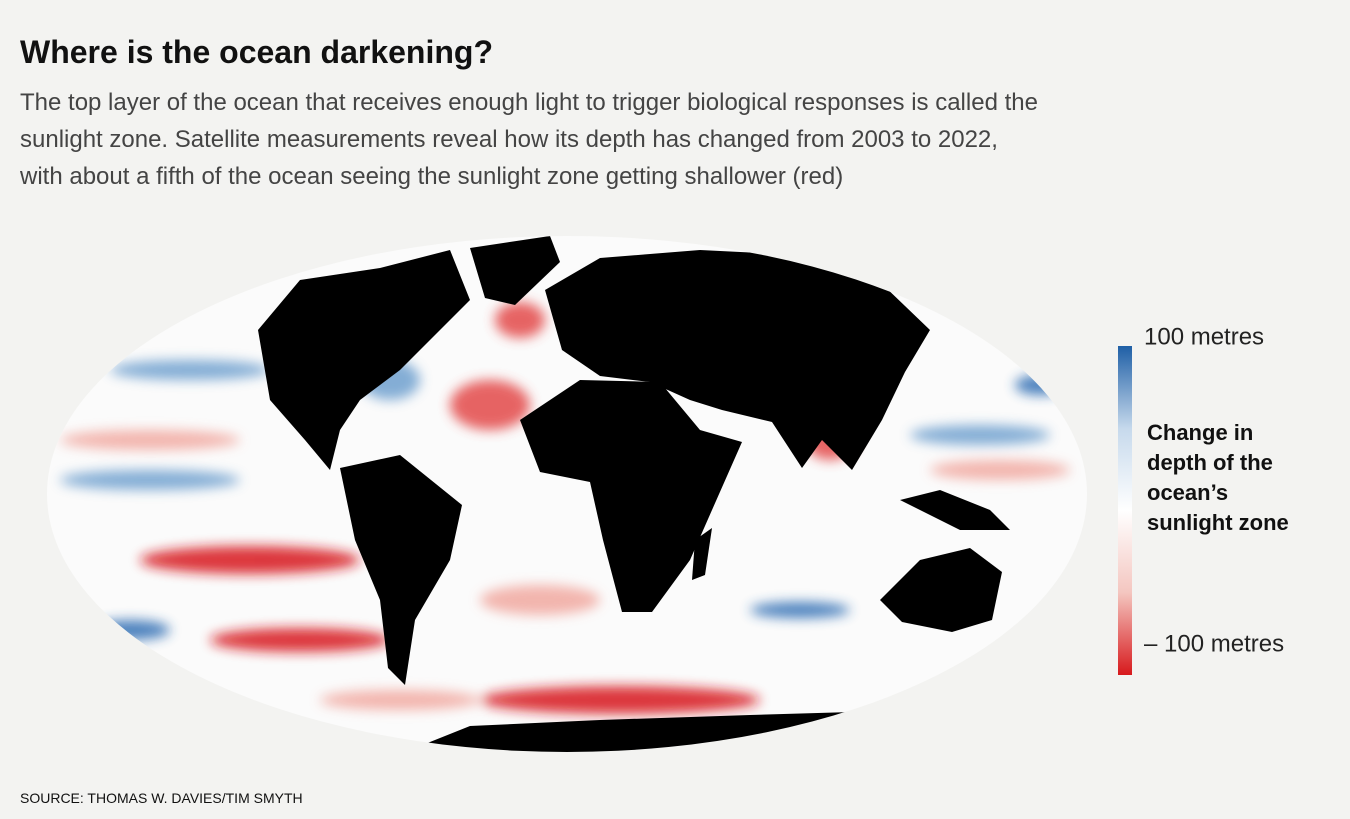  I want to click on colorbar-label: – 100 metres, so click(1214, 643).